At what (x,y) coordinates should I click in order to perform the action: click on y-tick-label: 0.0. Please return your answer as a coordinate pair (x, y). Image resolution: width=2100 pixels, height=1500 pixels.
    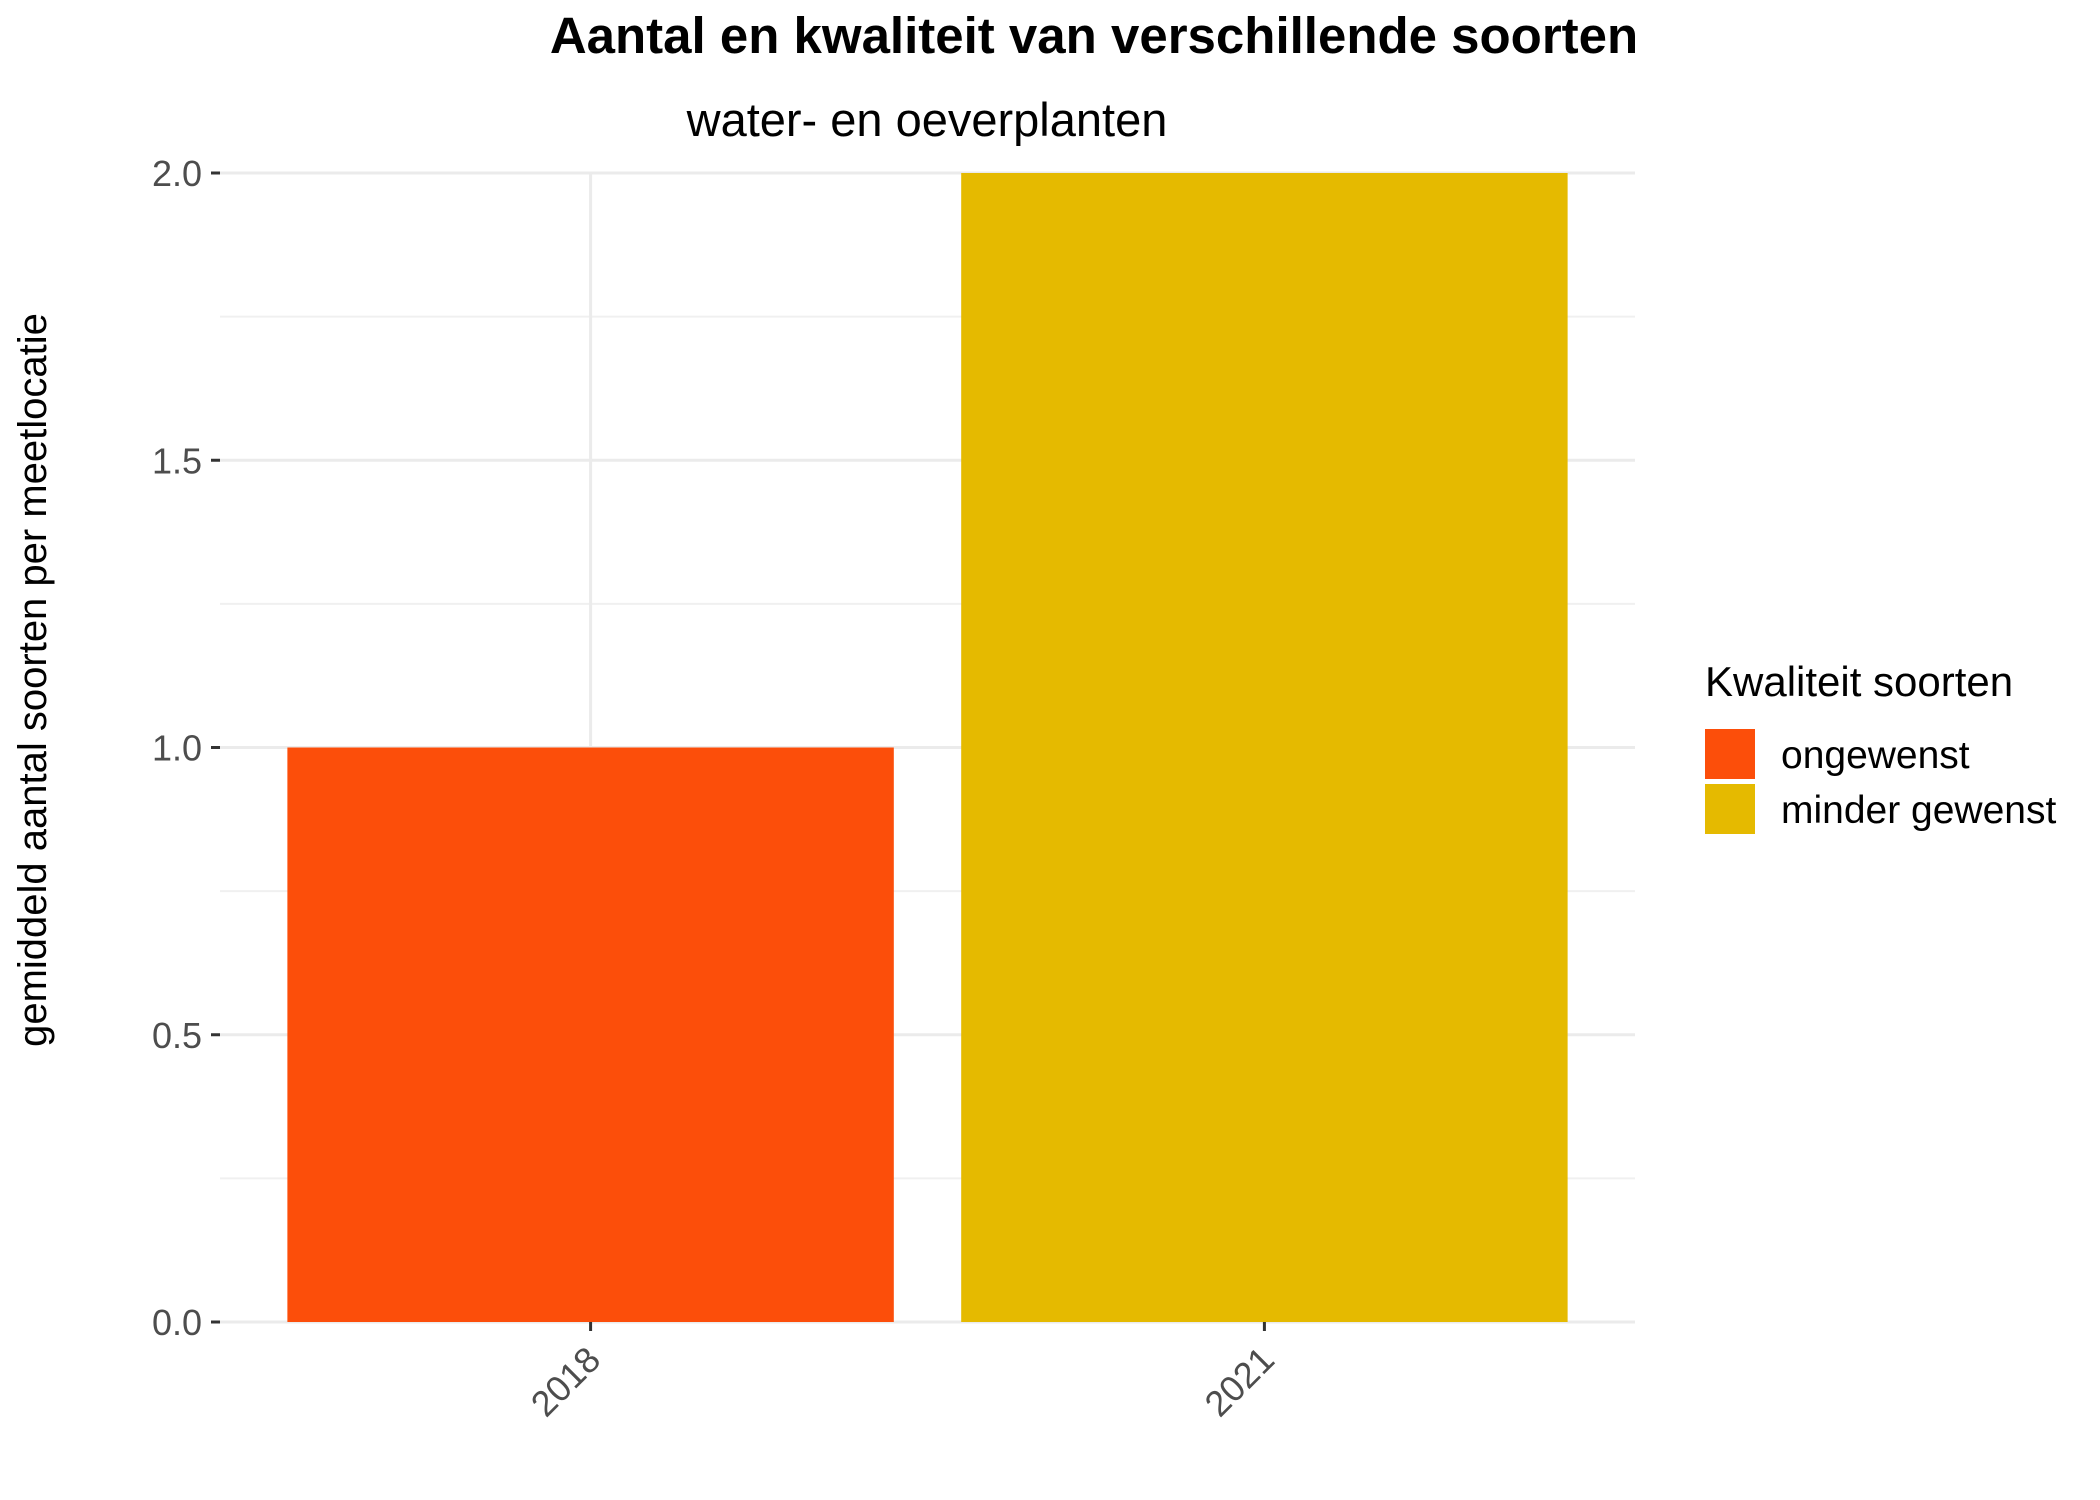
    Looking at the image, I should click on (177, 1322).